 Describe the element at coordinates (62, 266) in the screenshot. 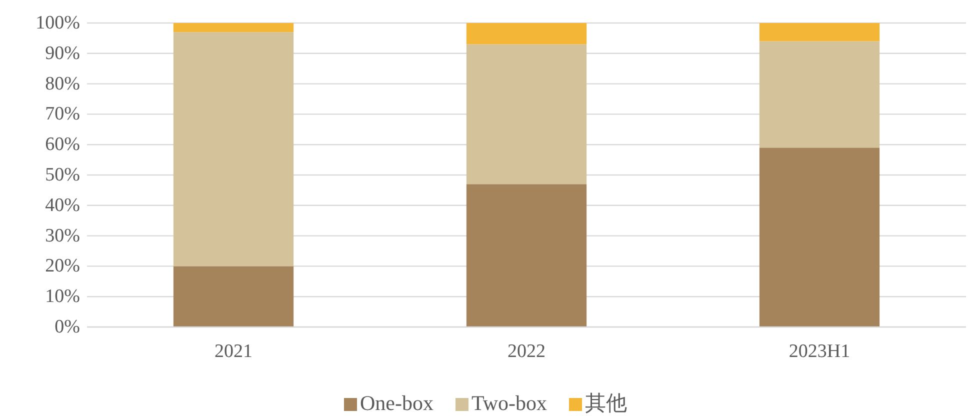

I see `y-tick-label: 20%` at that location.